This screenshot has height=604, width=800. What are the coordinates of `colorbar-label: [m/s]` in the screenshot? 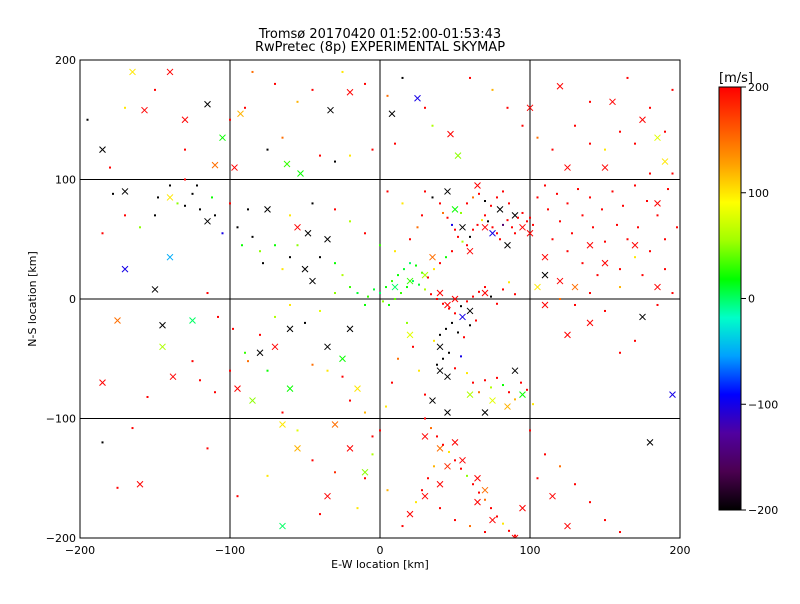 It's located at (736, 78).